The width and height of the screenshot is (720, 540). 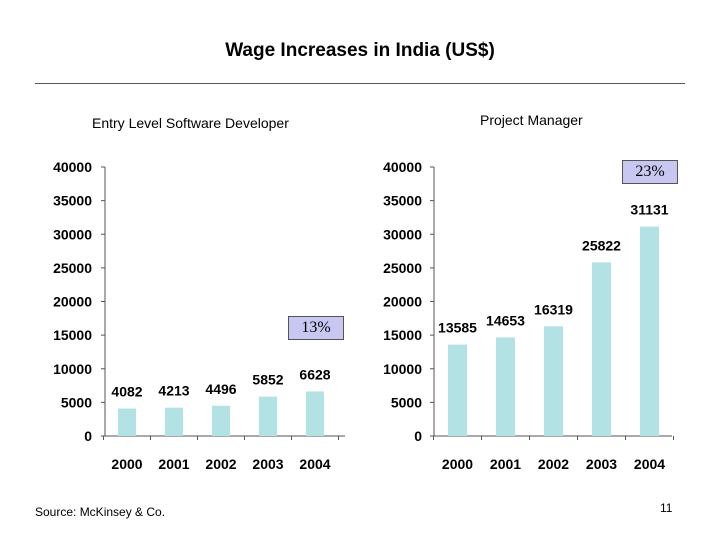 What do you see at coordinates (267, 380) in the screenshot?
I see `chart-1-data-label: 5852` at bounding box center [267, 380].